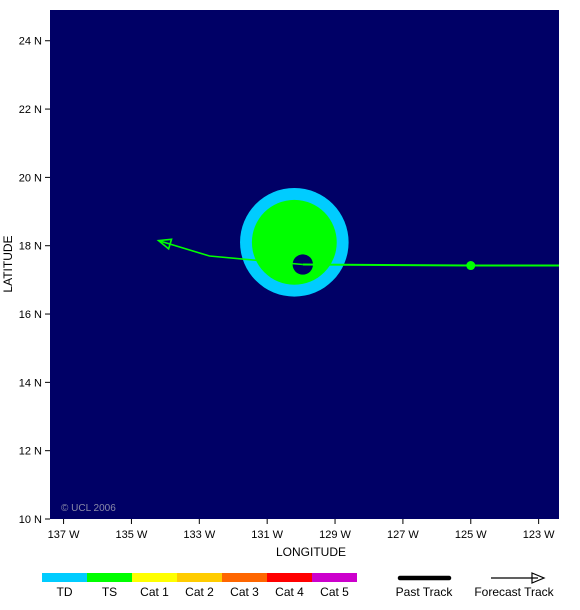  I want to click on x-tick-label: 123 W, so click(539, 535).